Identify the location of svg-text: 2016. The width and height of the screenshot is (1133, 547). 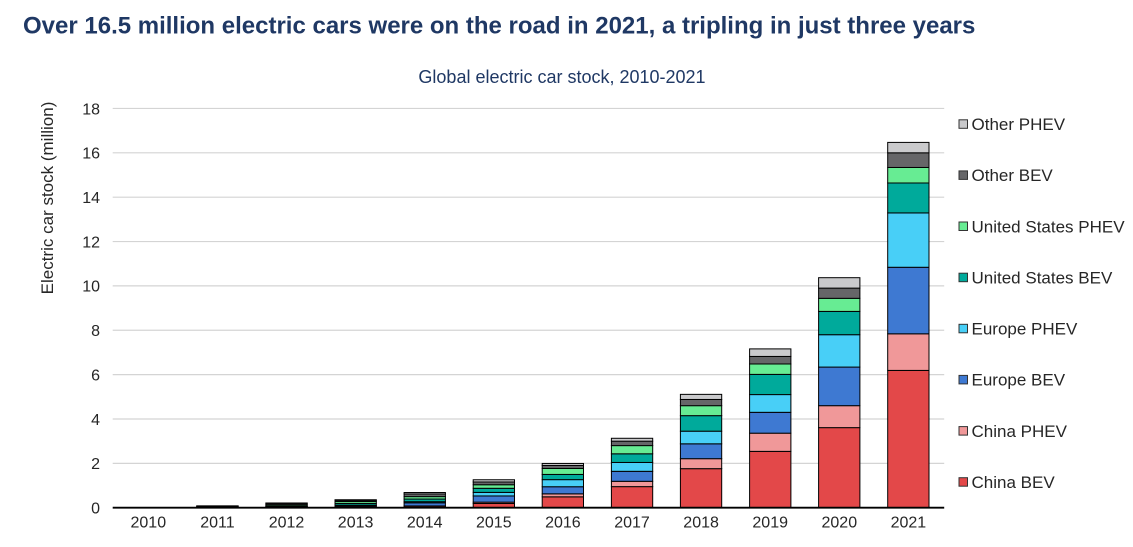
(563, 523).